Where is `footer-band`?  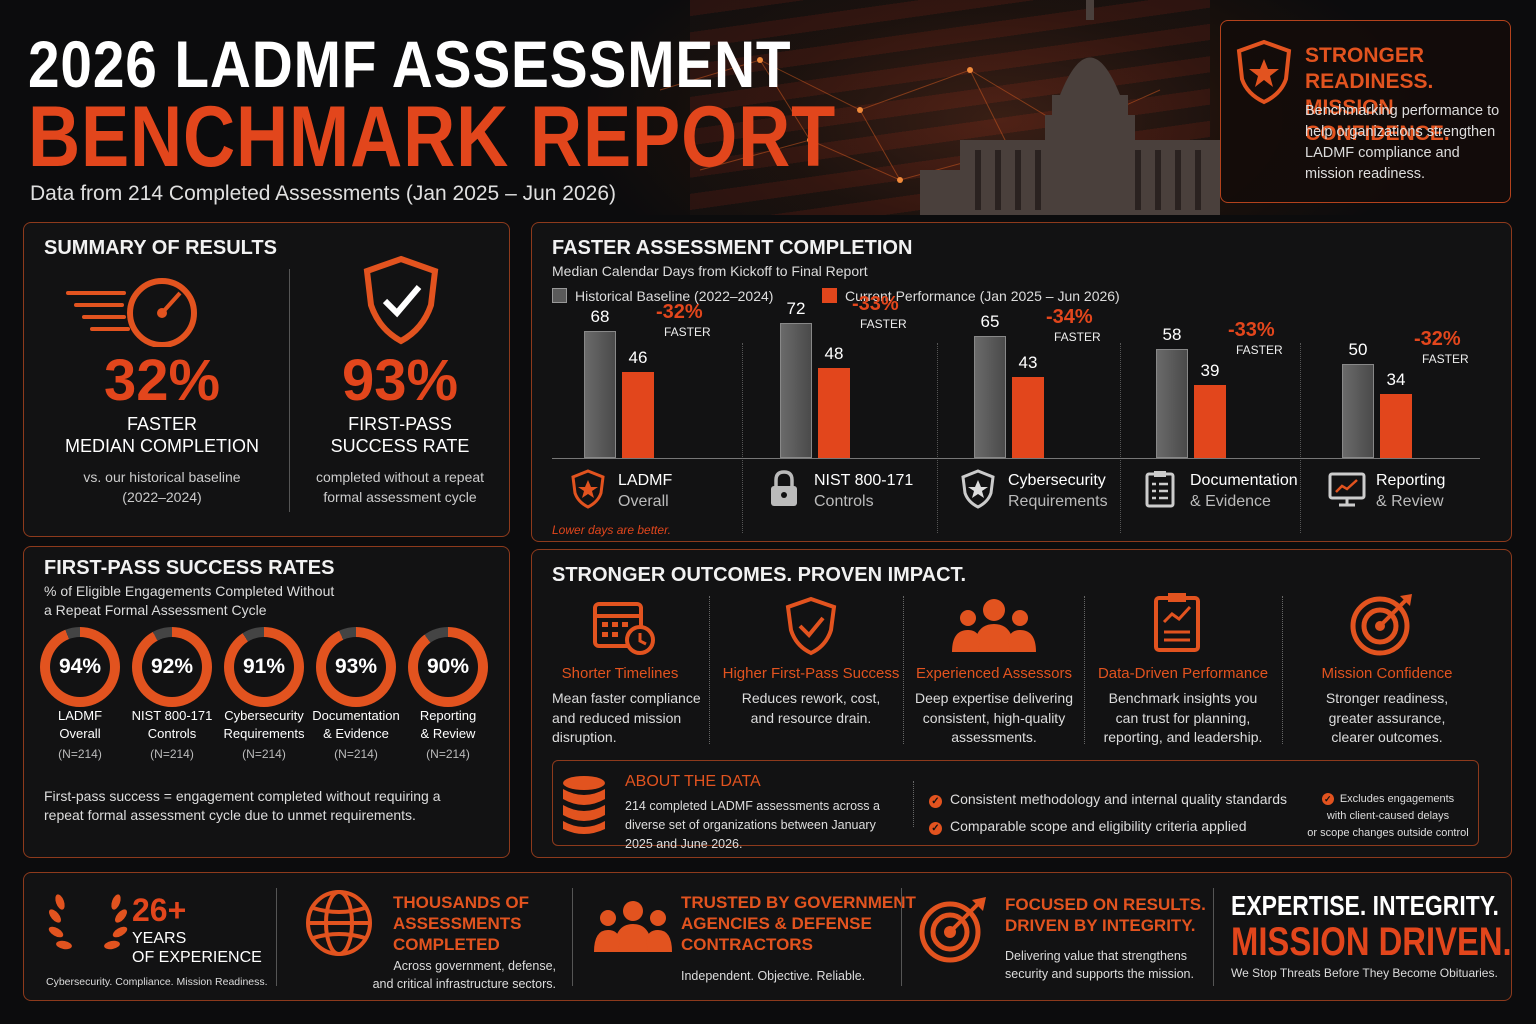
footer-band is located at coordinates (767, 936).